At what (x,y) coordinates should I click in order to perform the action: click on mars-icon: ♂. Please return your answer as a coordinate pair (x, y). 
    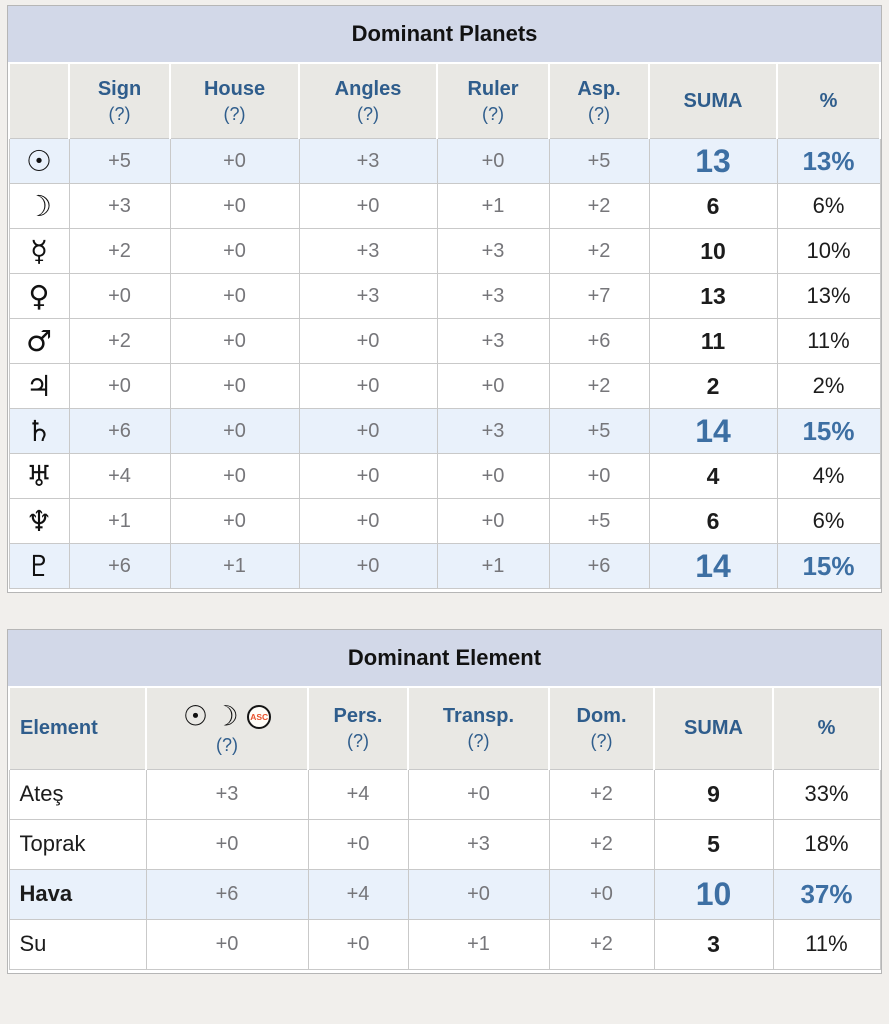
    Looking at the image, I should click on (39, 340).